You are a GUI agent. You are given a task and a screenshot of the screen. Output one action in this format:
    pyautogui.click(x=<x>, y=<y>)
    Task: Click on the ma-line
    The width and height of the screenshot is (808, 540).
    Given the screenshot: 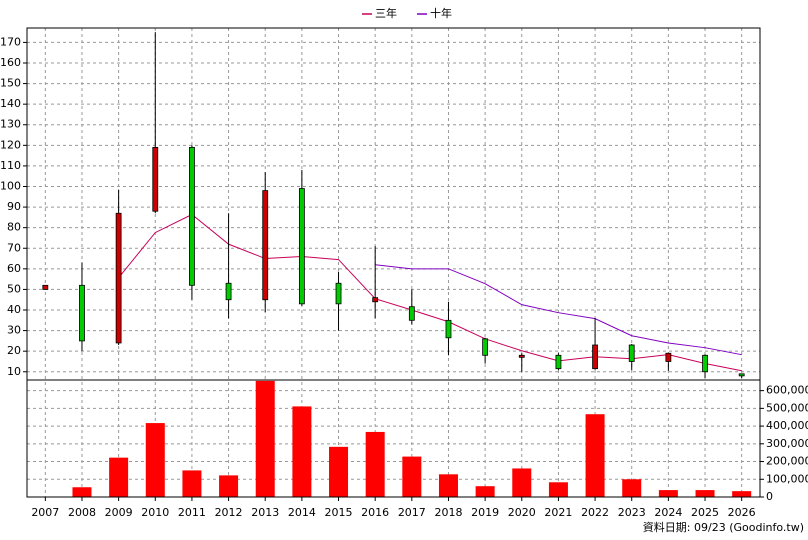 What is the action you would take?
    pyautogui.click(x=558, y=310)
    